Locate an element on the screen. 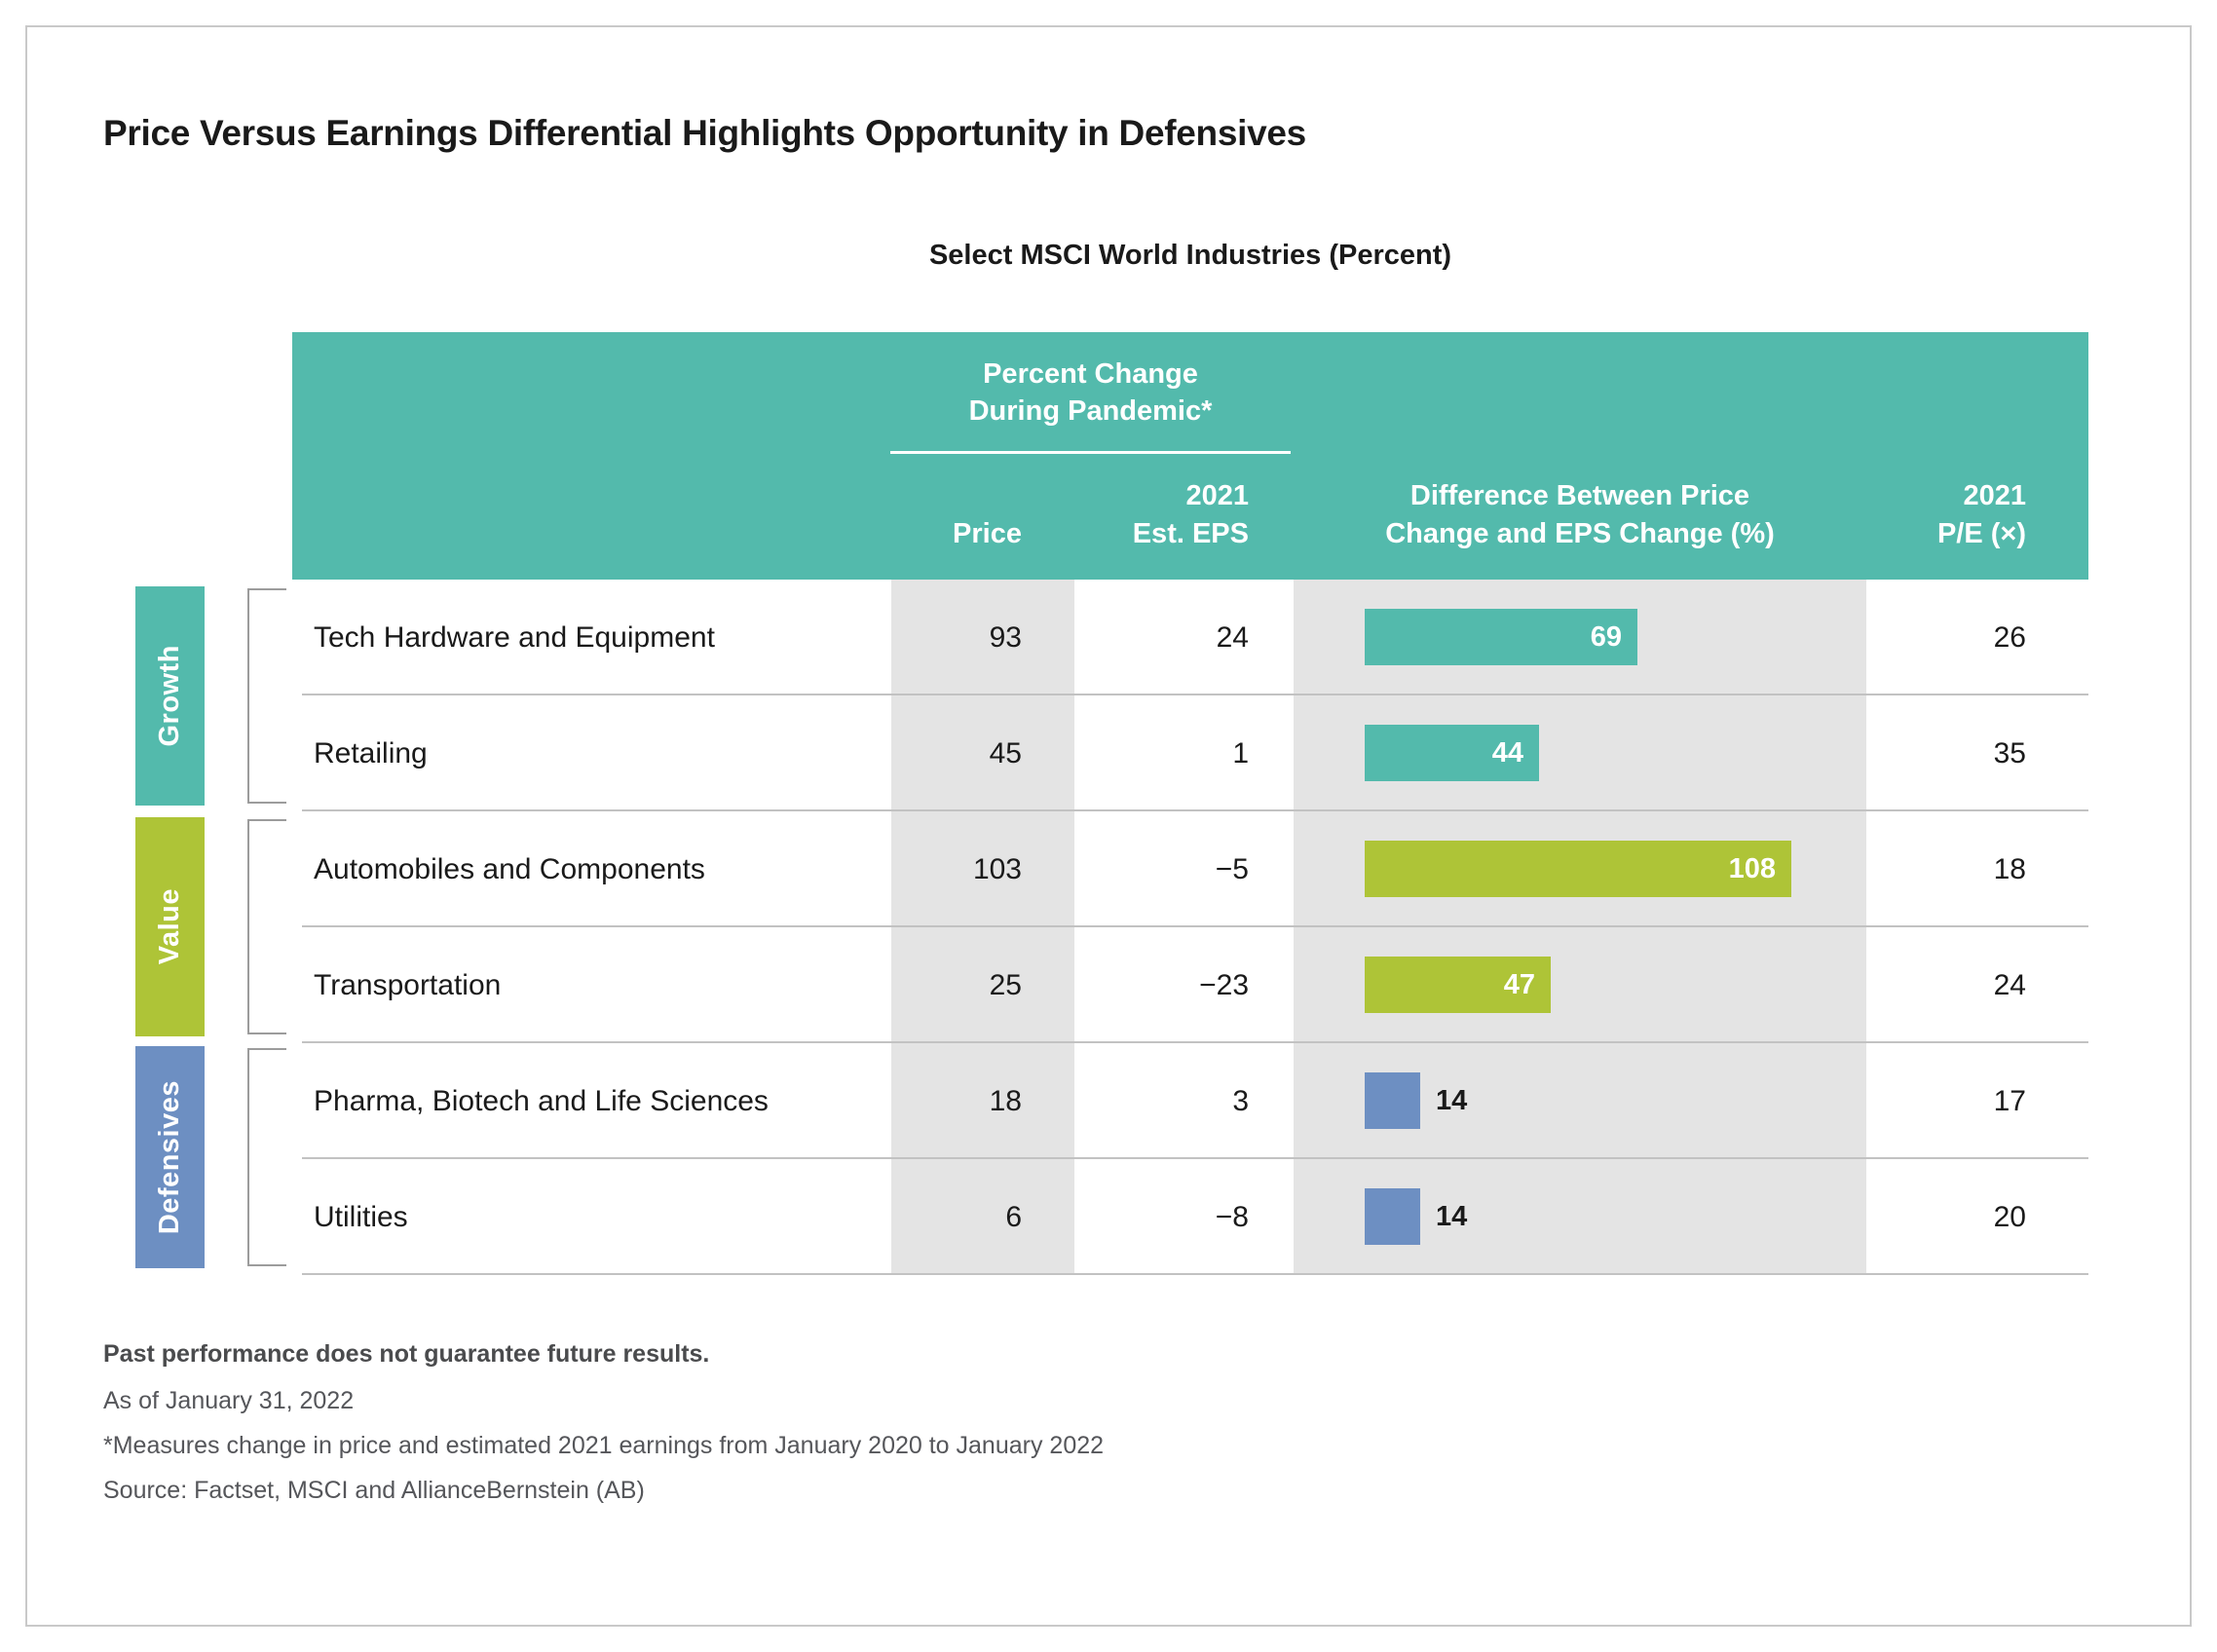 The width and height of the screenshot is (2217, 1652). diff-bar-value: 47 is located at coordinates (1519, 985).